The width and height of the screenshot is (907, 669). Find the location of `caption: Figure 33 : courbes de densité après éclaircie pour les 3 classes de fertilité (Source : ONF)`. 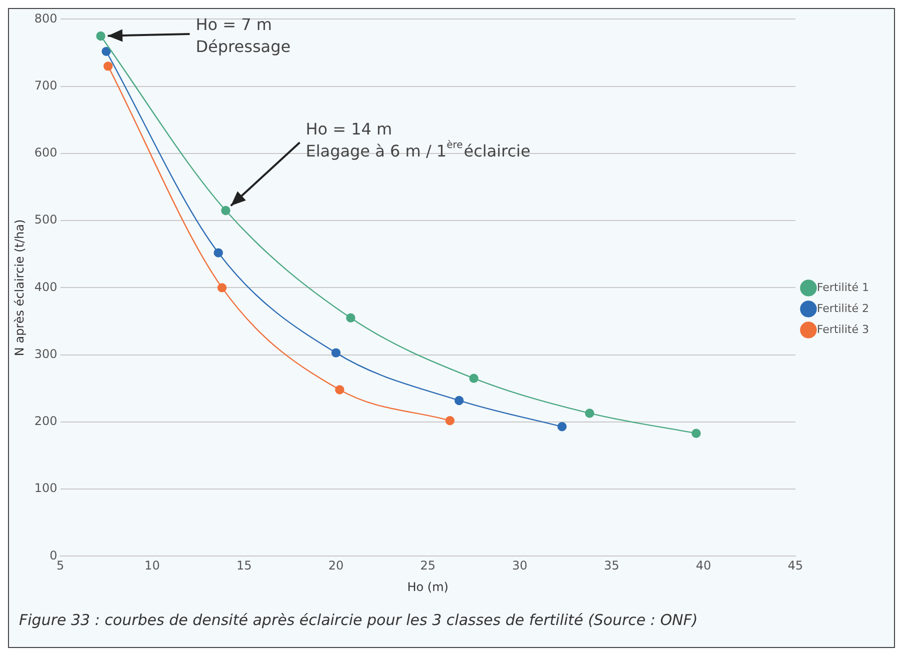

caption: Figure 33 : courbes de densité après éclaircie pour les 3 classes de fertilité (Source : ONF) is located at coordinates (358, 620).